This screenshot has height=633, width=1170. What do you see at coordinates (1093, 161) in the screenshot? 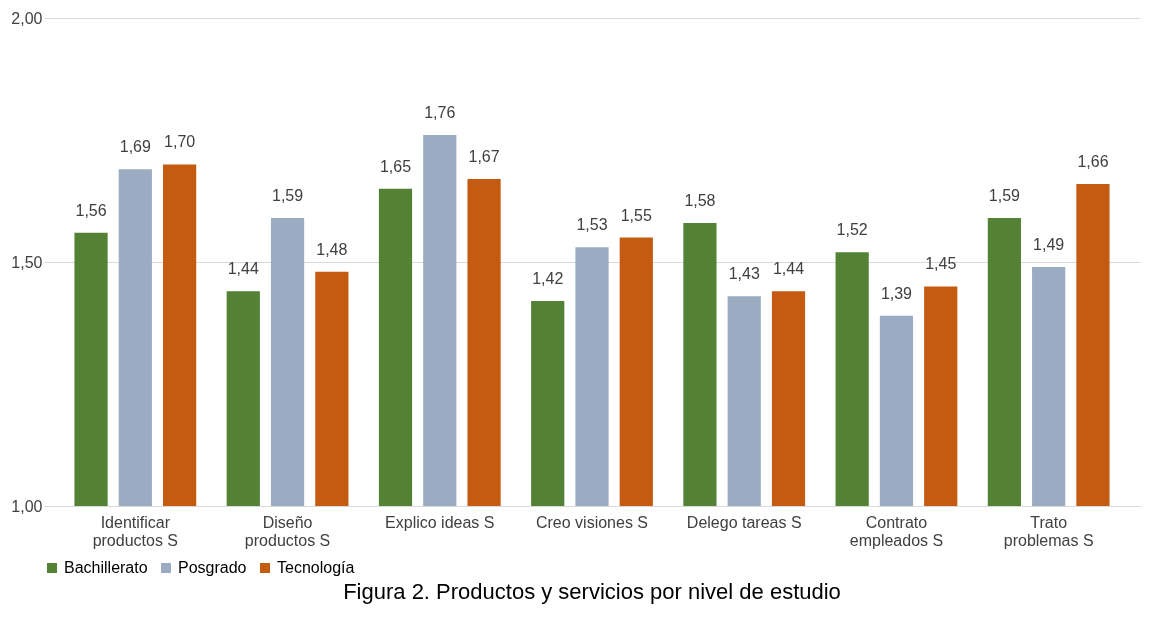
I see `data-label: 1,66` at bounding box center [1093, 161].